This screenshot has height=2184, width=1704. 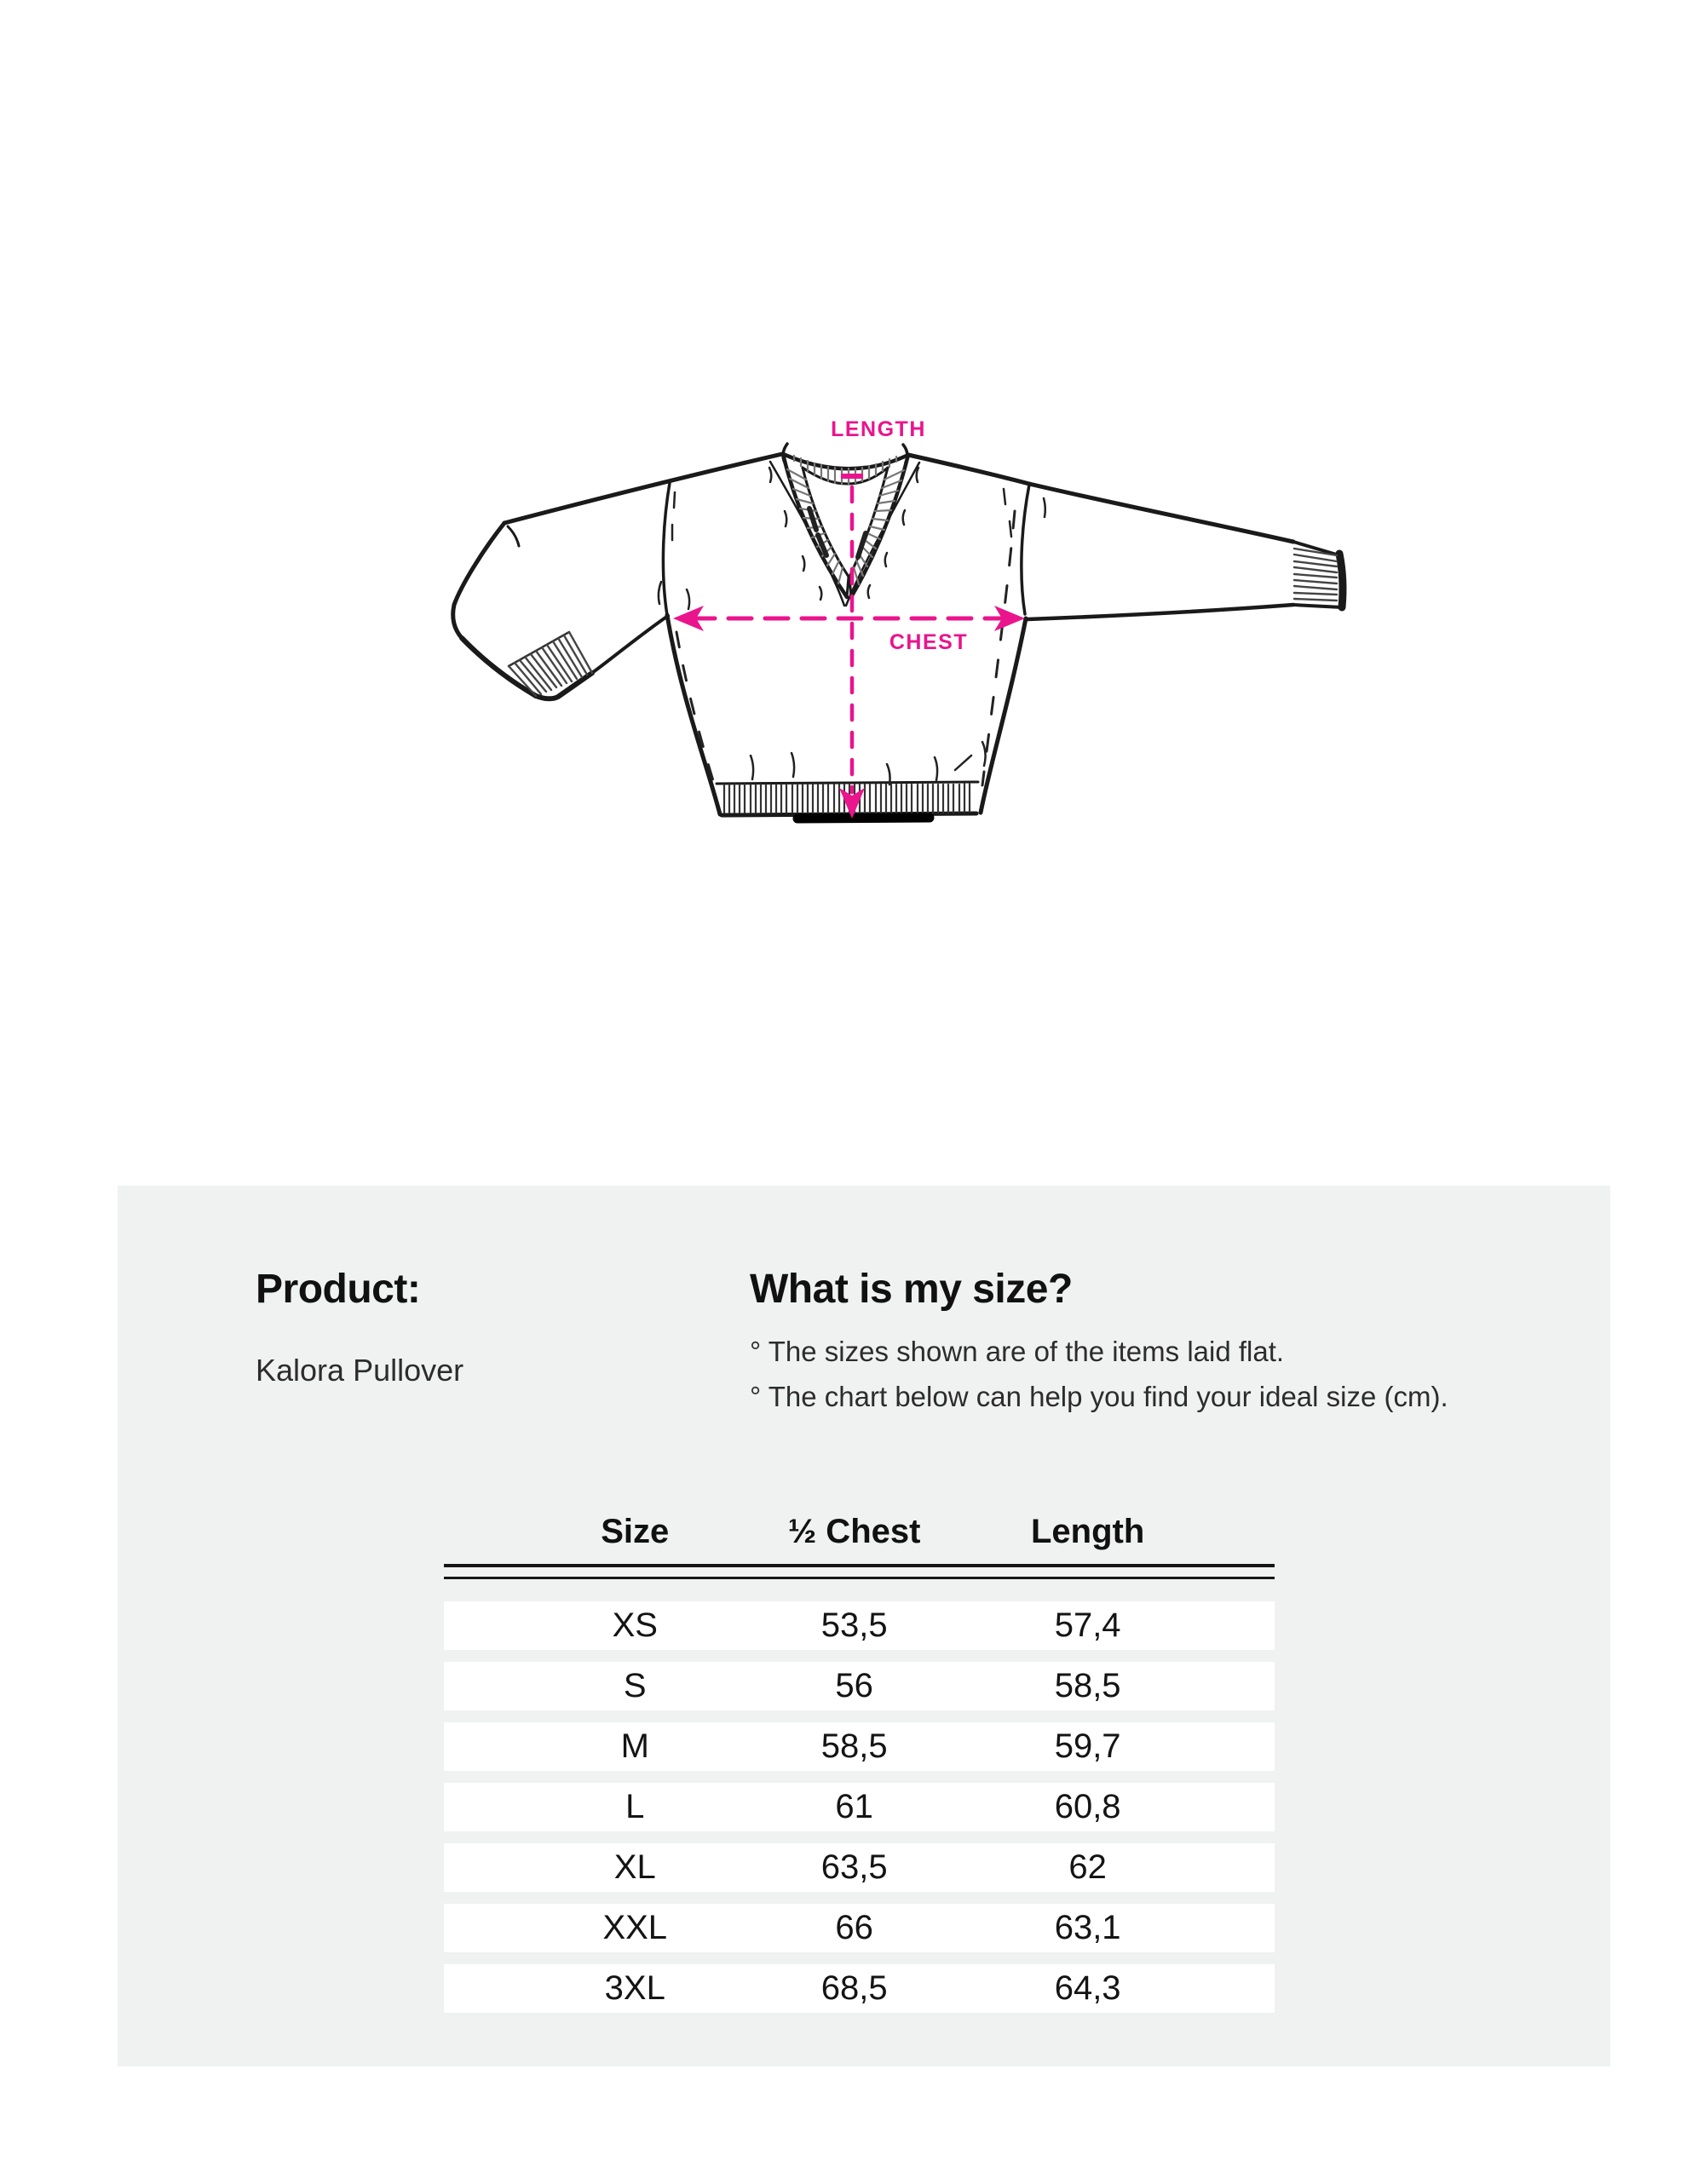 I want to click on size-question-heading: What is my size?, so click(x=912, y=1289).